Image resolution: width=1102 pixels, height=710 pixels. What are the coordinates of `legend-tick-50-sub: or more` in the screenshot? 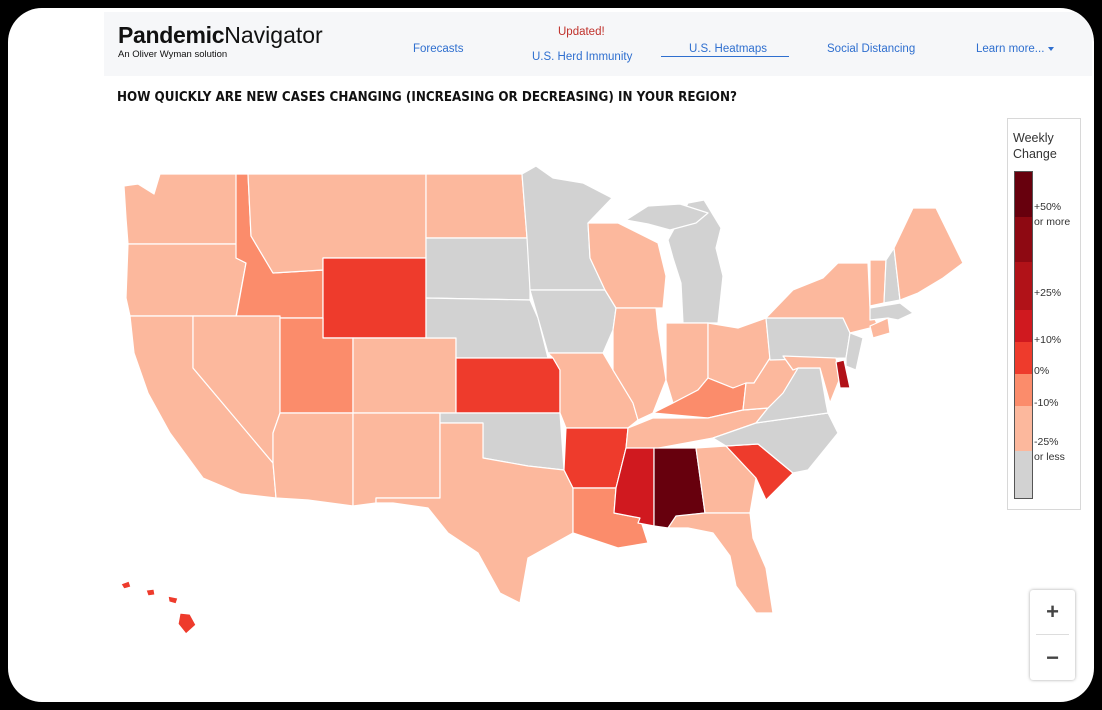 It's located at (1052, 222).